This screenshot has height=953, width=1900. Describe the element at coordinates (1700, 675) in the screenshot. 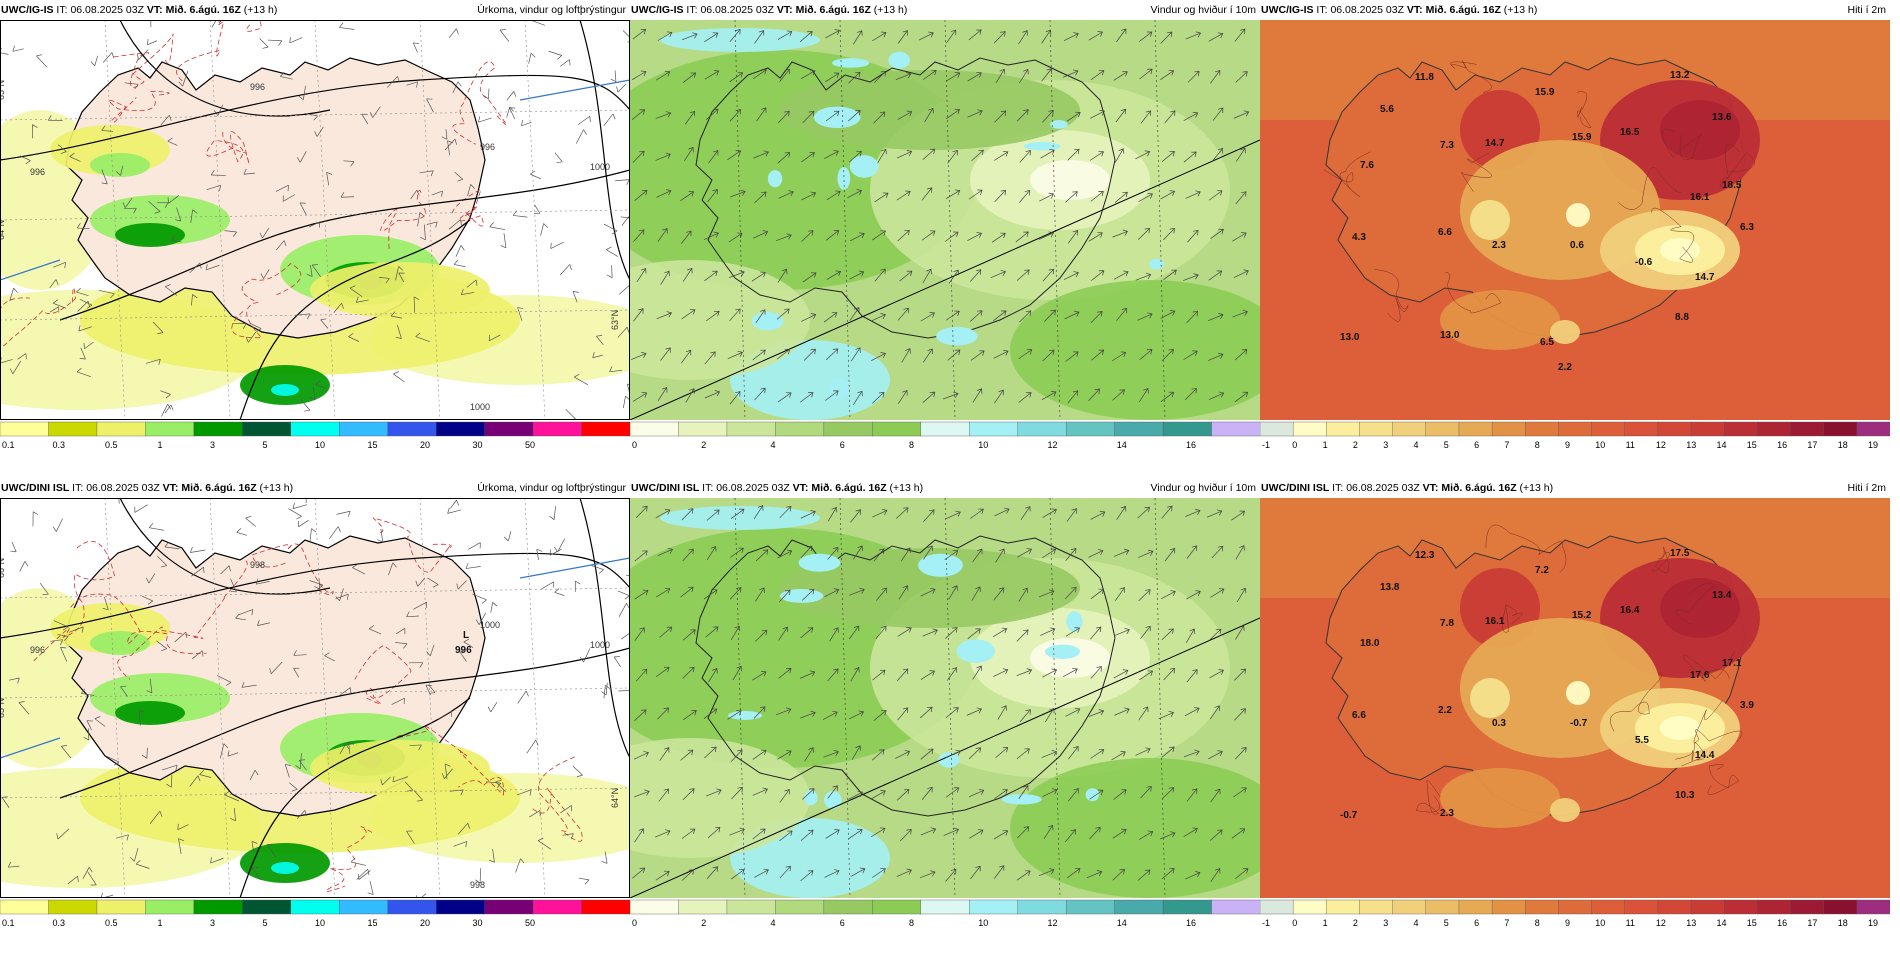

I see `temperature-value: 17.6` at that location.